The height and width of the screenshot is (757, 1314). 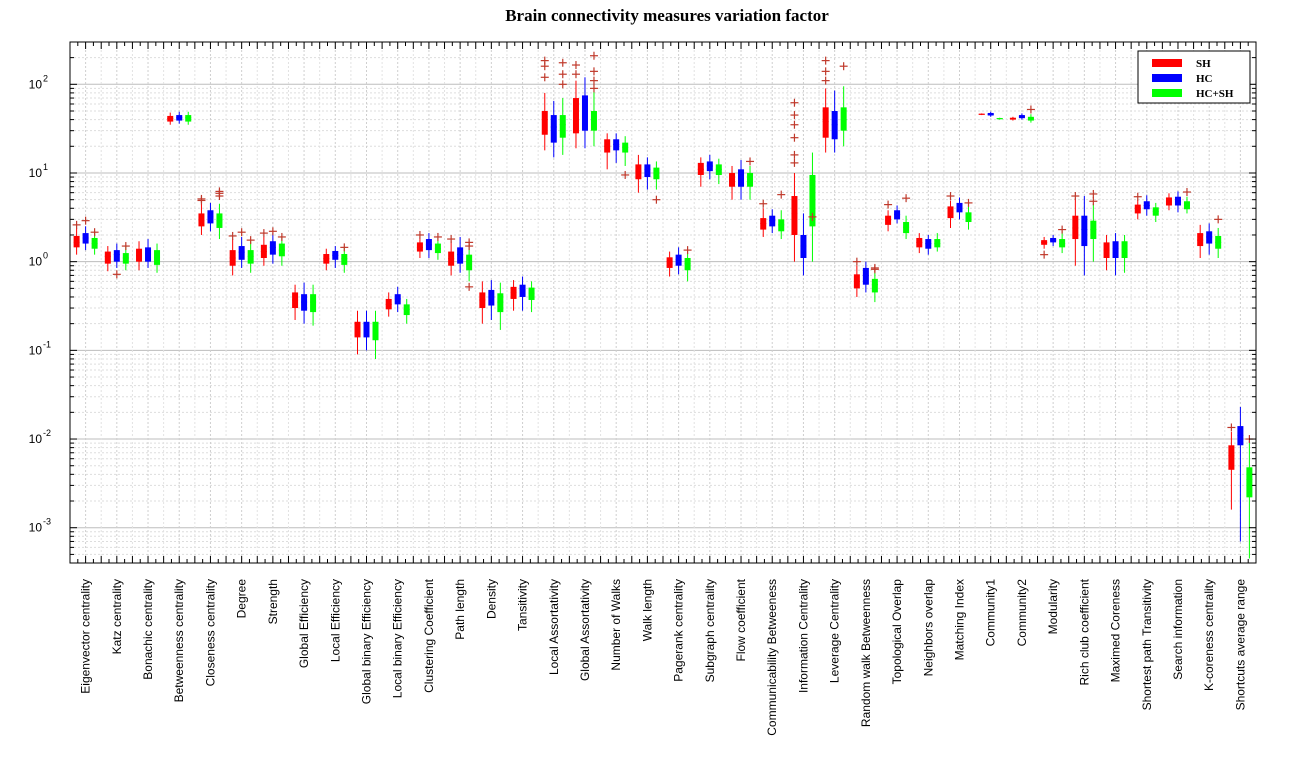 I want to click on x-category-label: Communicability Betweeness, so click(x=772, y=657).